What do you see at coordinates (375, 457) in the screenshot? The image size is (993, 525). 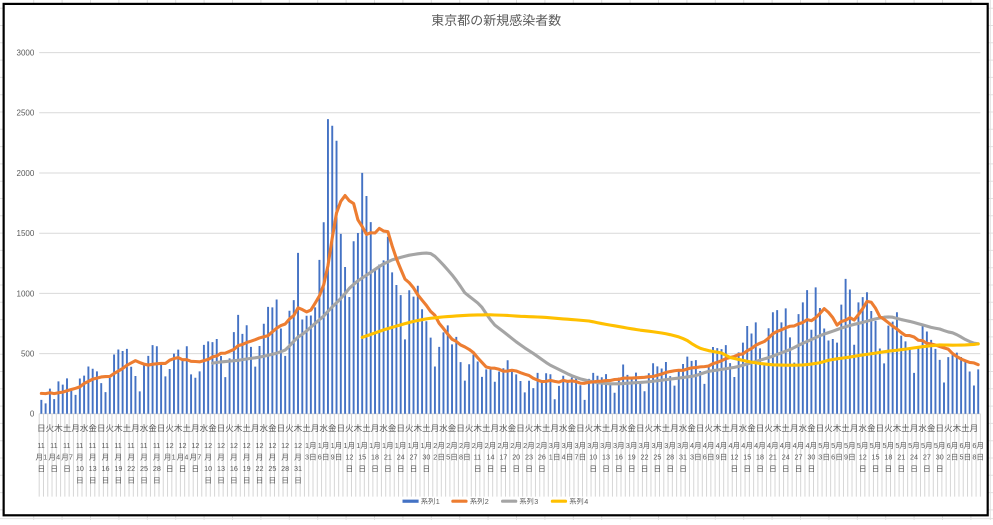 I see `svg-text: 18` at bounding box center [375, 457].